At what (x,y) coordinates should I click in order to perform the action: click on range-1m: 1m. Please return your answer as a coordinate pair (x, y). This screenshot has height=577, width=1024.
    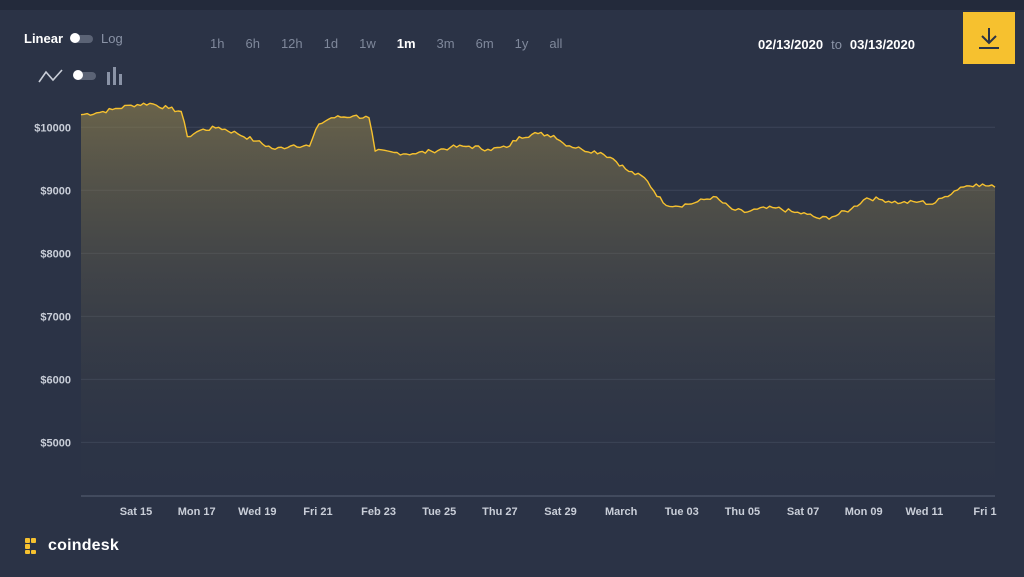
    Looking at the image, I should click on (406, 43).